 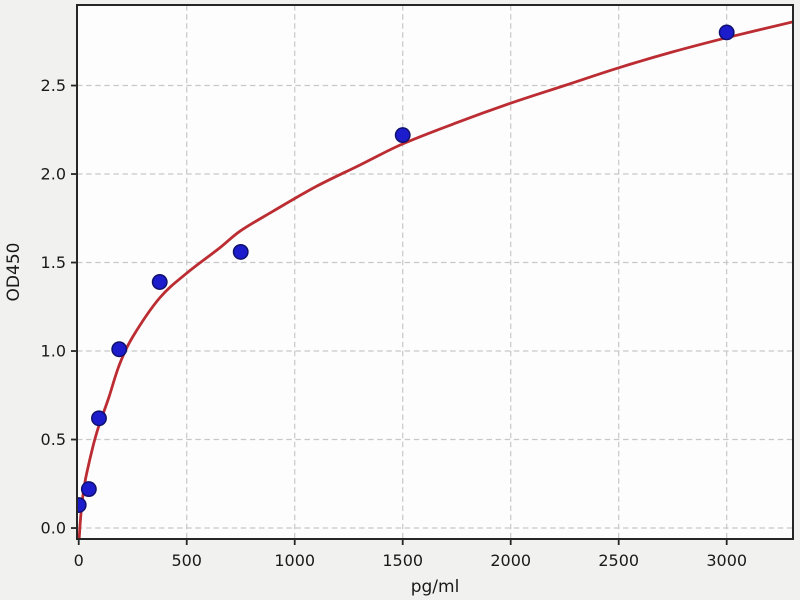 What do you see at coordinates (14, 272) in the screenshot?
I see `y-axis-label: OD450` at bounding box center [14, 272].